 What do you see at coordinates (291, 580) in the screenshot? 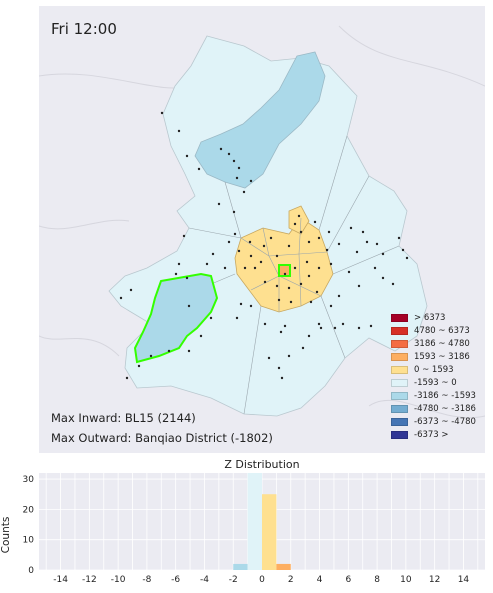
I see `x-tick-label: 2` at bounding box center [291, 580].